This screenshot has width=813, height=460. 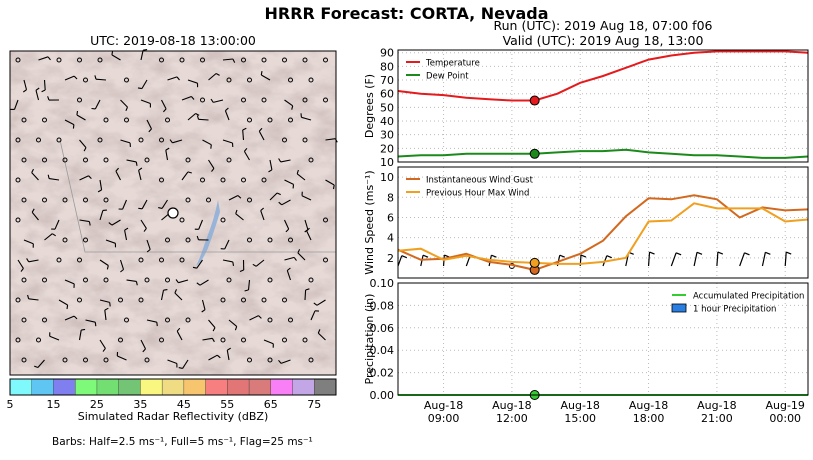 I want to click on series-line-previous-hour-max-wind, so click(x=603, y=233).